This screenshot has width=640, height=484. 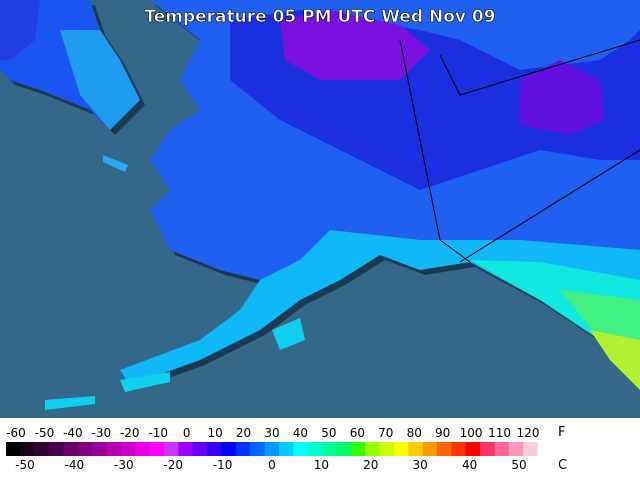 What do you see at coordinates (420, 465) in the screenshot?
I see `celsius-tick-label: 30` at bounding box center [420, 465].